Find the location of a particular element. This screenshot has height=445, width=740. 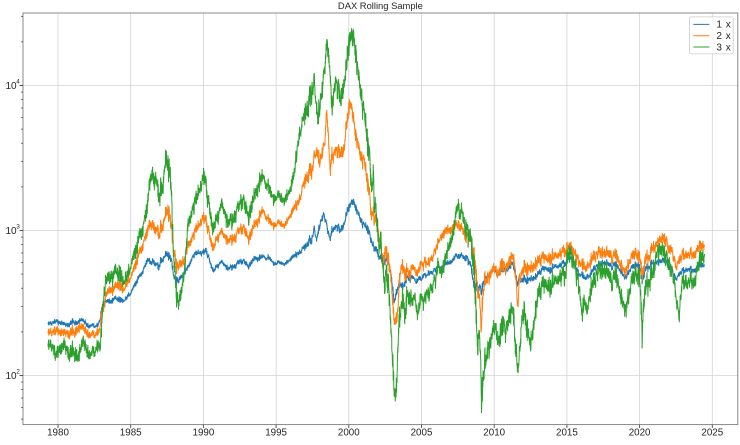

svg-text: 2010 is located at coordinates (494, 433).